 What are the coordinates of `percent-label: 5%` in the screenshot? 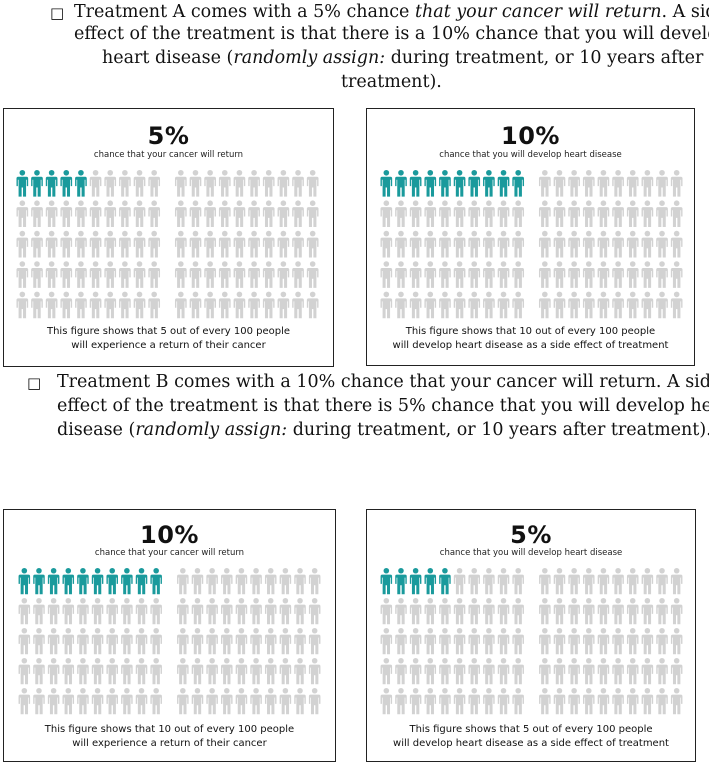 It's located at (531, 535).